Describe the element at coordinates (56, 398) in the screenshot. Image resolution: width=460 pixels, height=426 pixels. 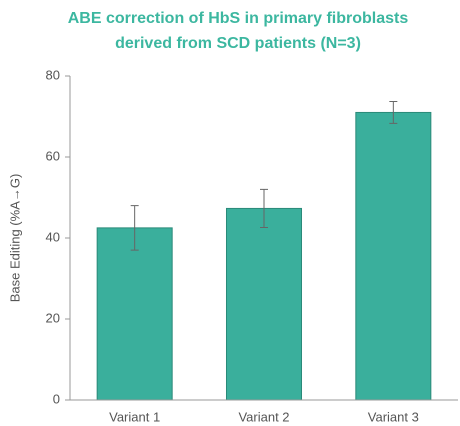
I see `y-tick-label: 0` at that location.